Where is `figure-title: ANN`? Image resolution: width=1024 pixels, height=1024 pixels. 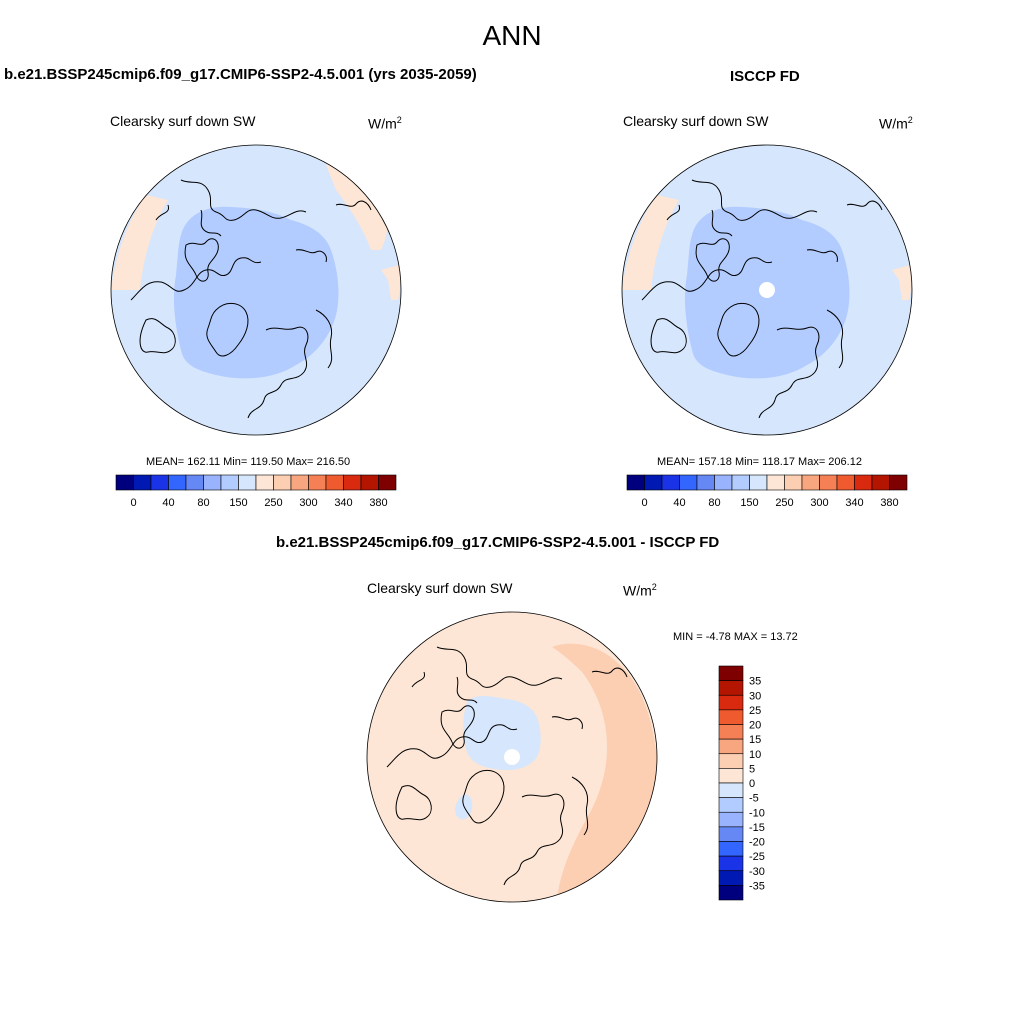
figure-title: ANN is located at coordinates (512, 35).